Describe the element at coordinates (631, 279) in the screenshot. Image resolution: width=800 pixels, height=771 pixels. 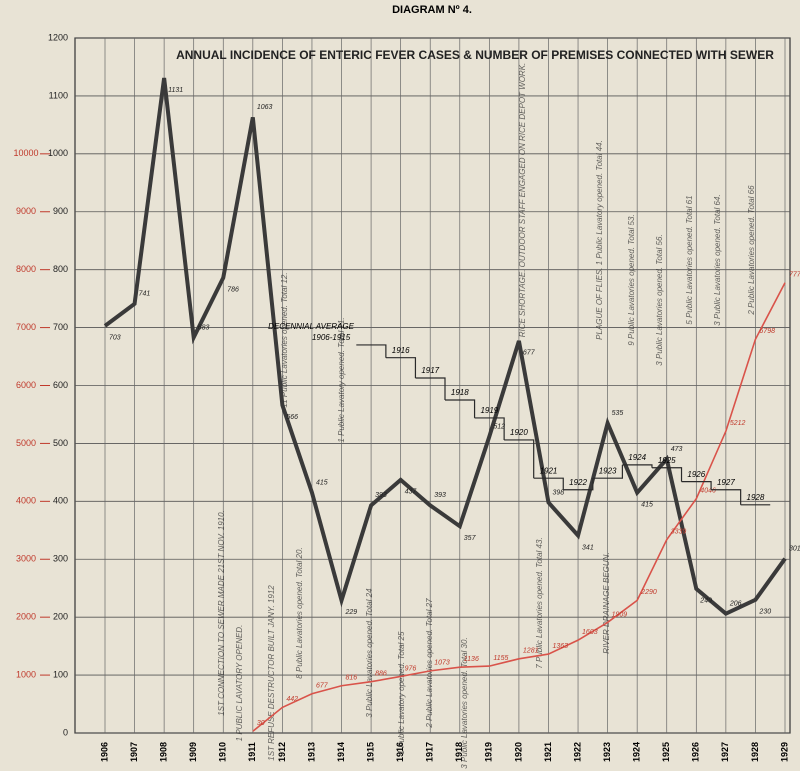
I see `annotation: 9 Public Lavatories opened. Total 53.` at that location.